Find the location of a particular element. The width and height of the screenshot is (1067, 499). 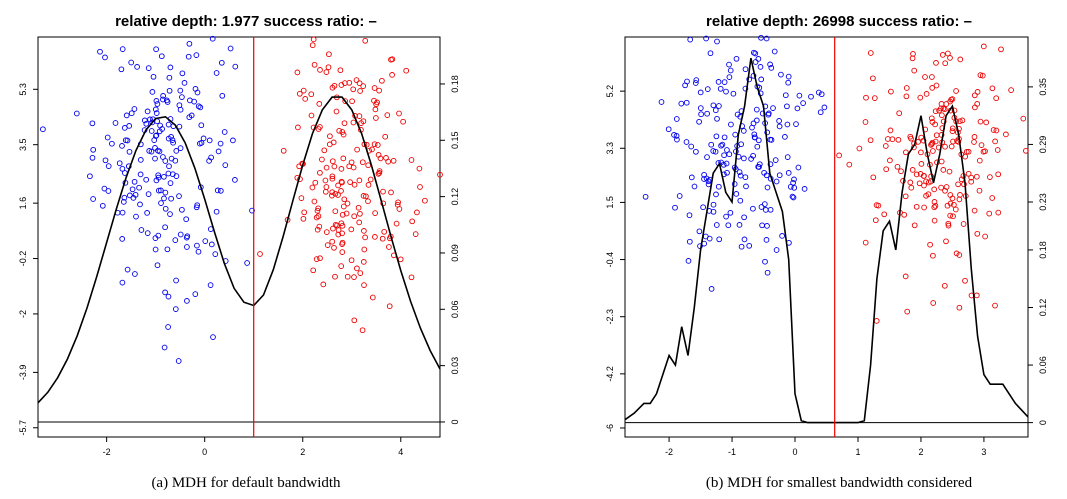

panel-a-title: relative depth: 1.977 success ratio: – is located at coordinates (246, 21).